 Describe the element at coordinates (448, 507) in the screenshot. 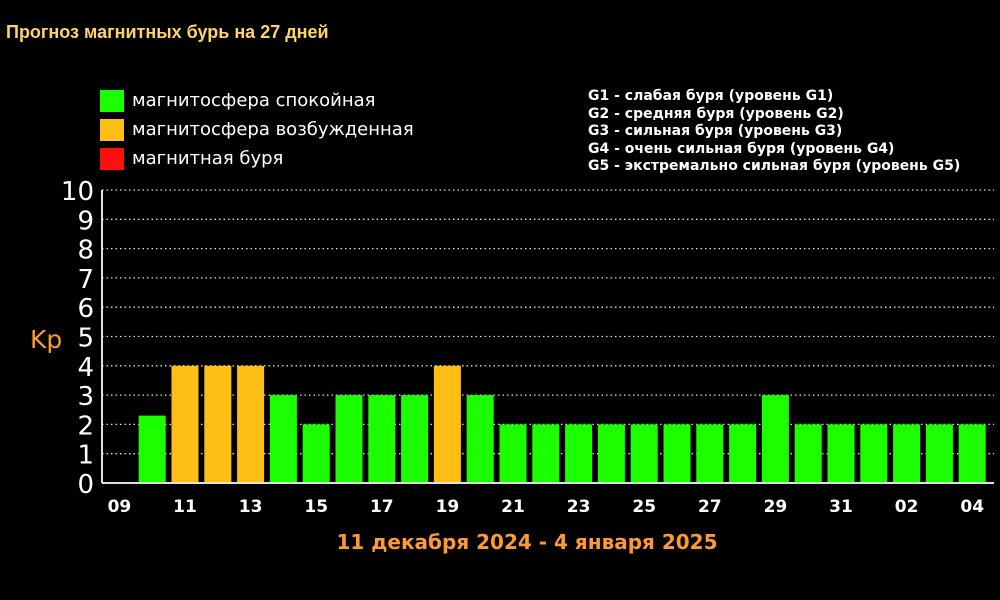

I see `x-tick-label: 19` at that location.